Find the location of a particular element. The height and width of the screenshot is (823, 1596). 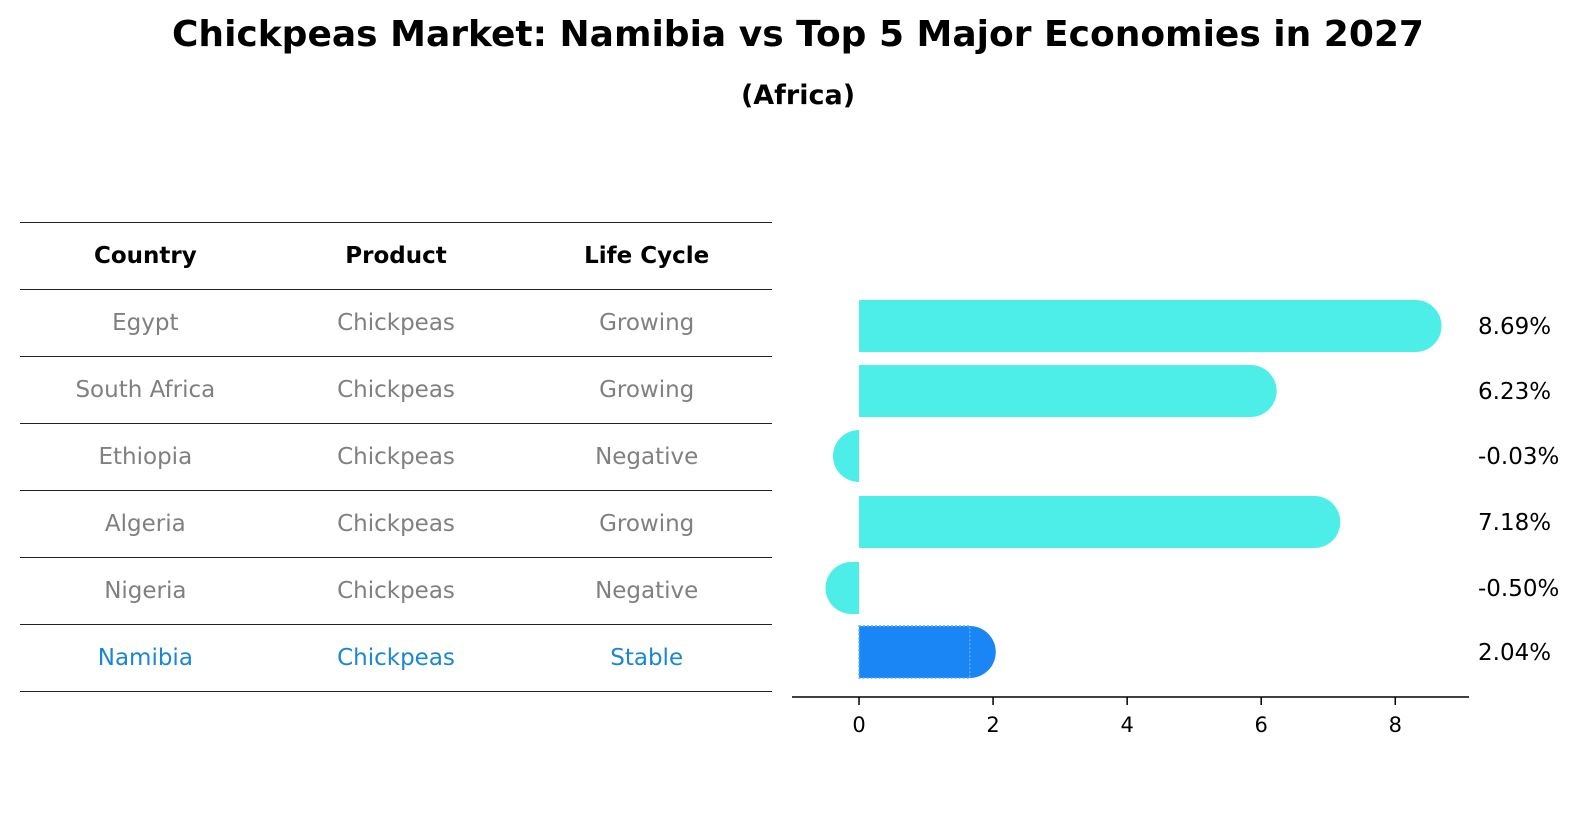

x-tick-label: 4 is located at coordinates (1126, 725).